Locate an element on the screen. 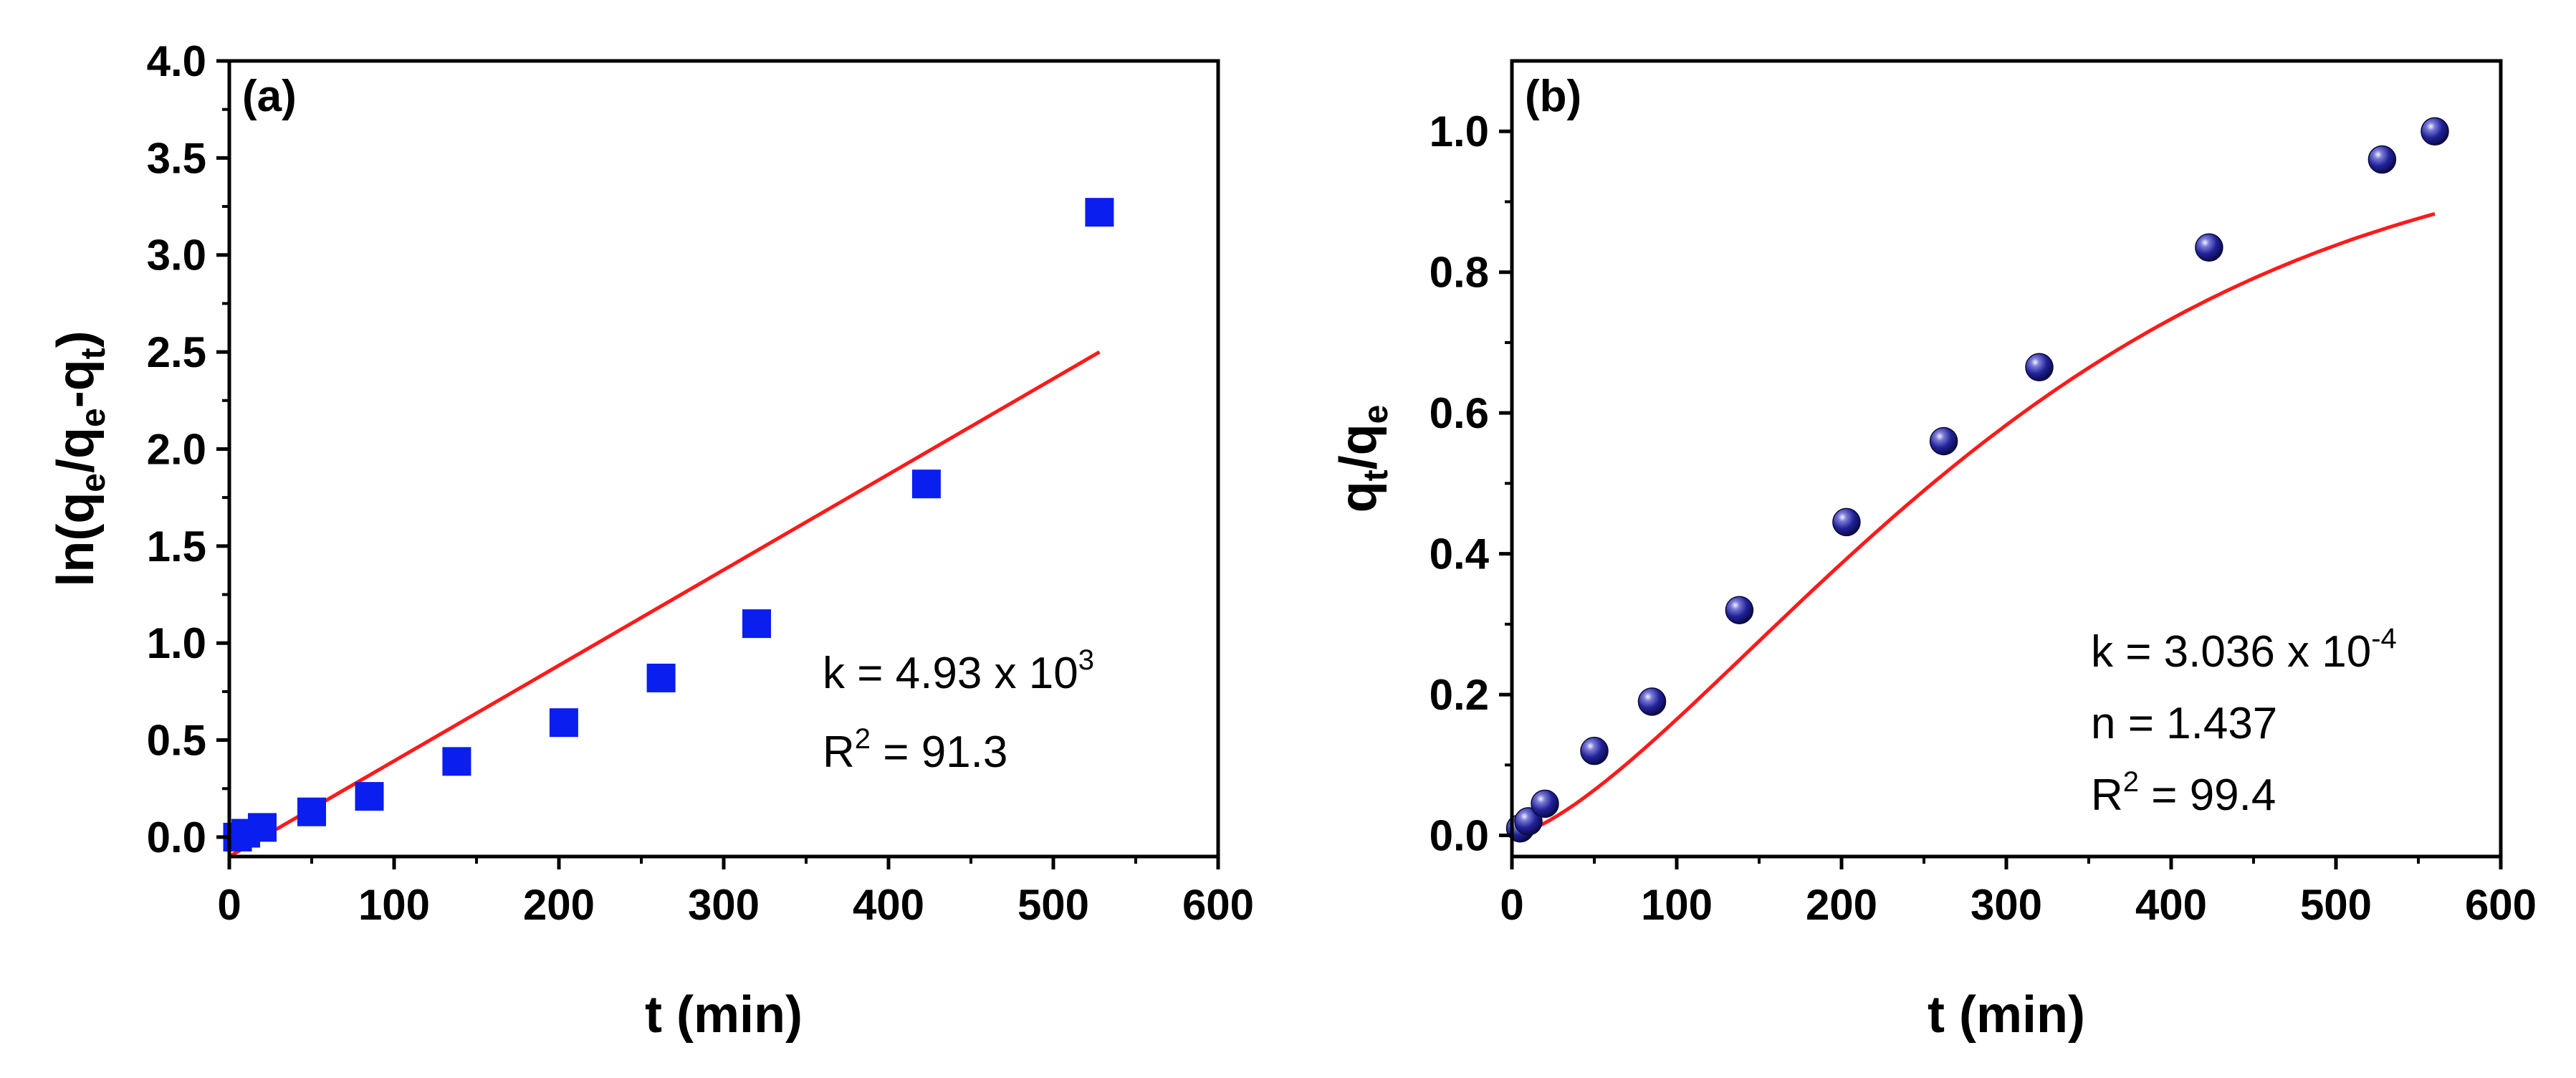 Image resolution: width=2576 pixels, height=1078 pixels. panel-b-y-axis-title: qt/qe is located at coordinates (1362, 459).